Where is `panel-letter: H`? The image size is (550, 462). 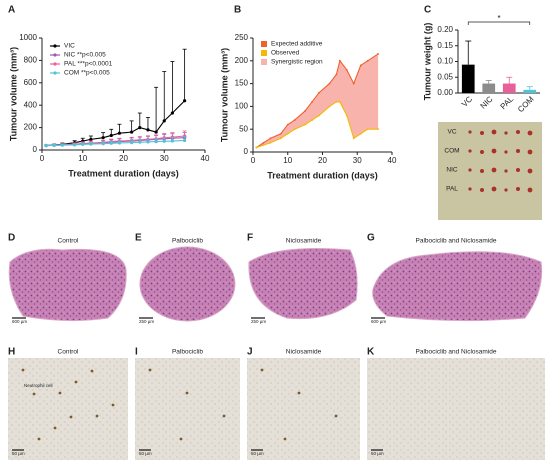 panel-letter: H is located at coordinates (11, 352).